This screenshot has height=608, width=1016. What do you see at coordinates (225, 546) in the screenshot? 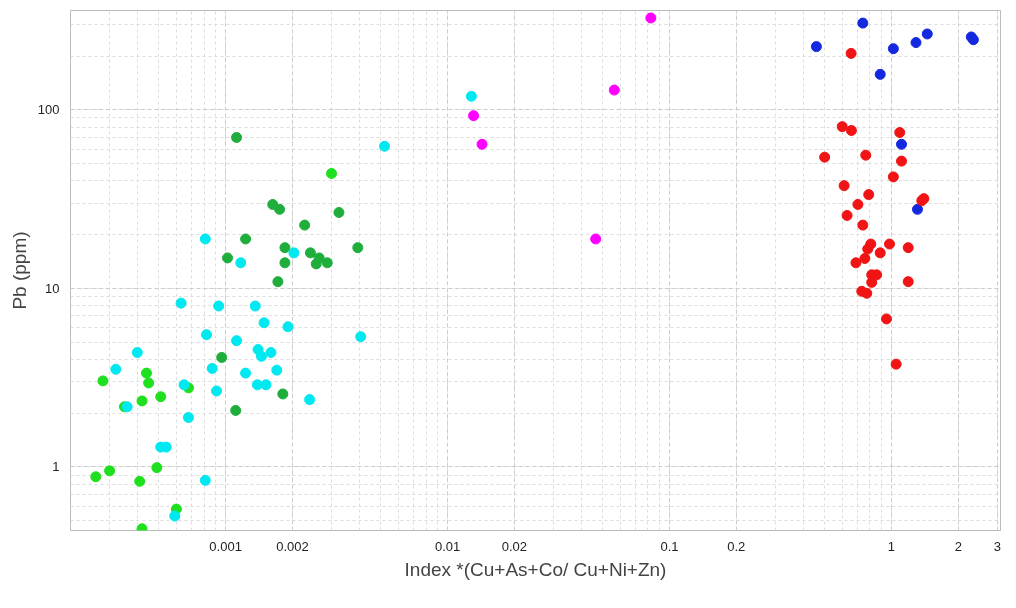
I see `x-tick-label: 0.001` at bounding box center [225, 546].